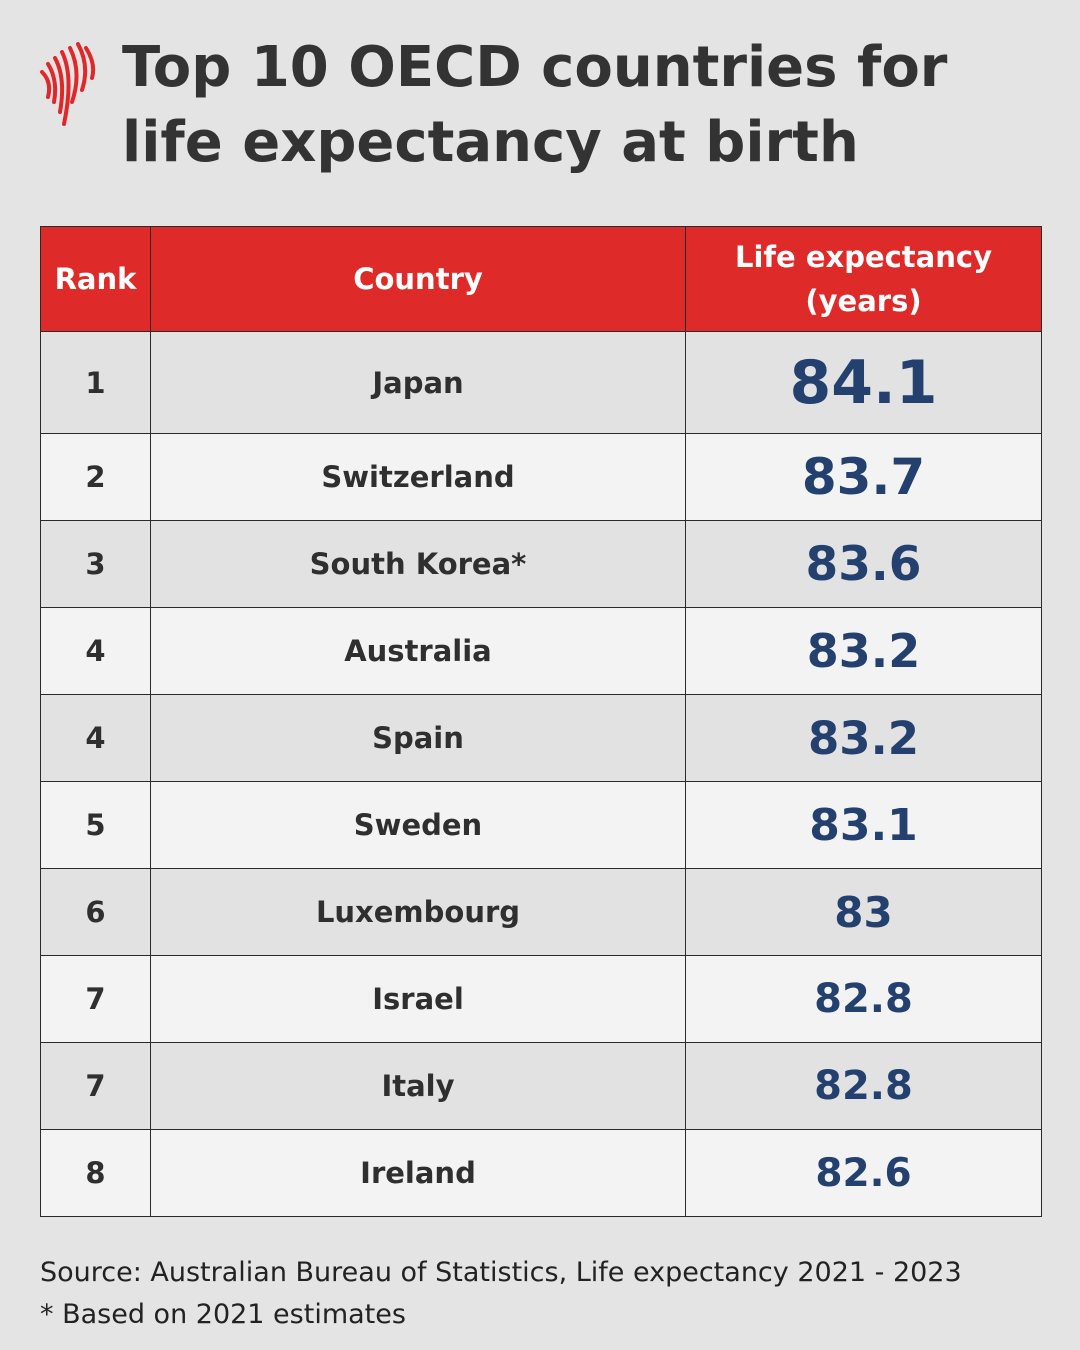 This screenshot has height=1350, width=1080. Describe the element at coordinates (95, 477) in the screenshot. I see `rank-cell: 2` at that location.